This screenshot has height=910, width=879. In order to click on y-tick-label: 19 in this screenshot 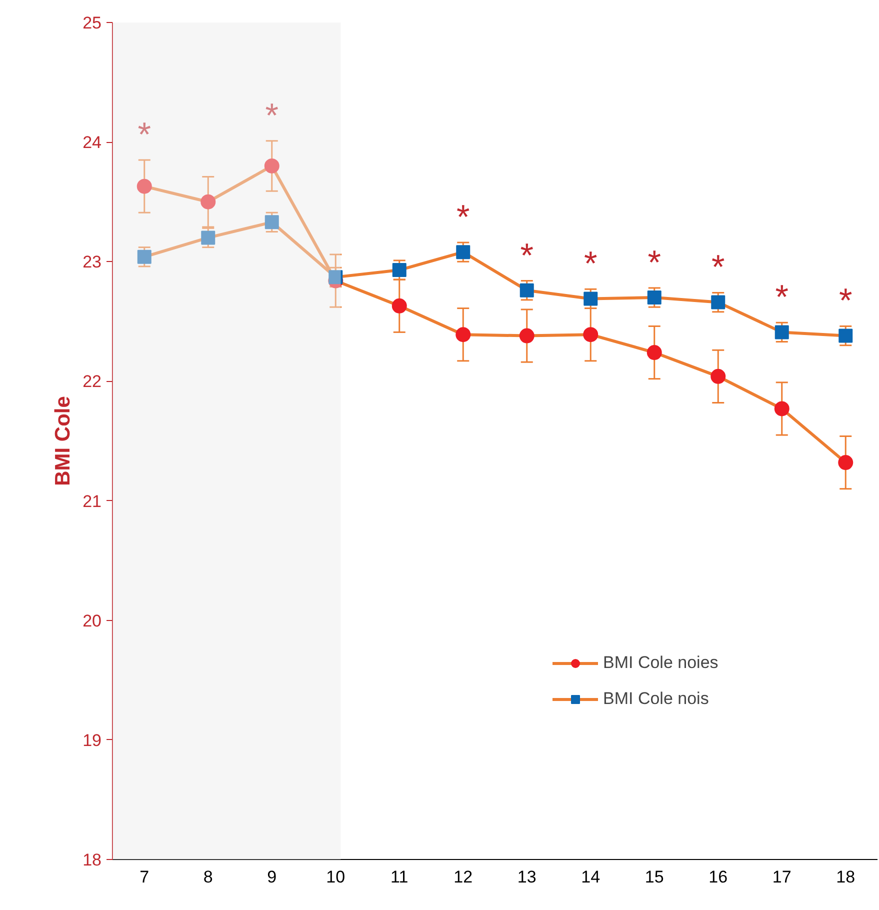, I will do `click(92, 740)`.